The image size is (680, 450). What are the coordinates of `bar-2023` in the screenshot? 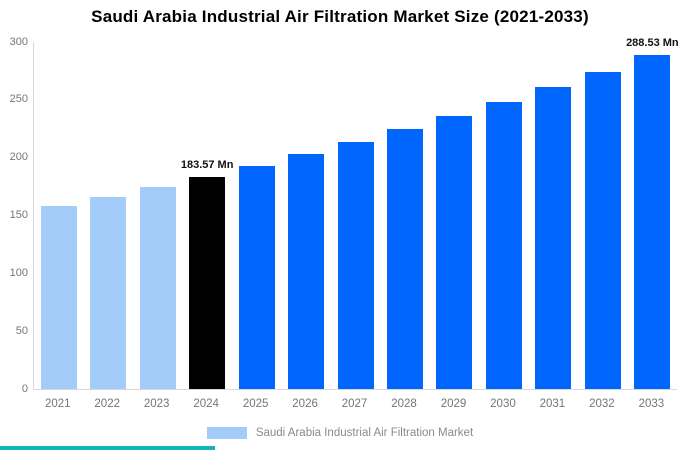 It's located at (157, 288).